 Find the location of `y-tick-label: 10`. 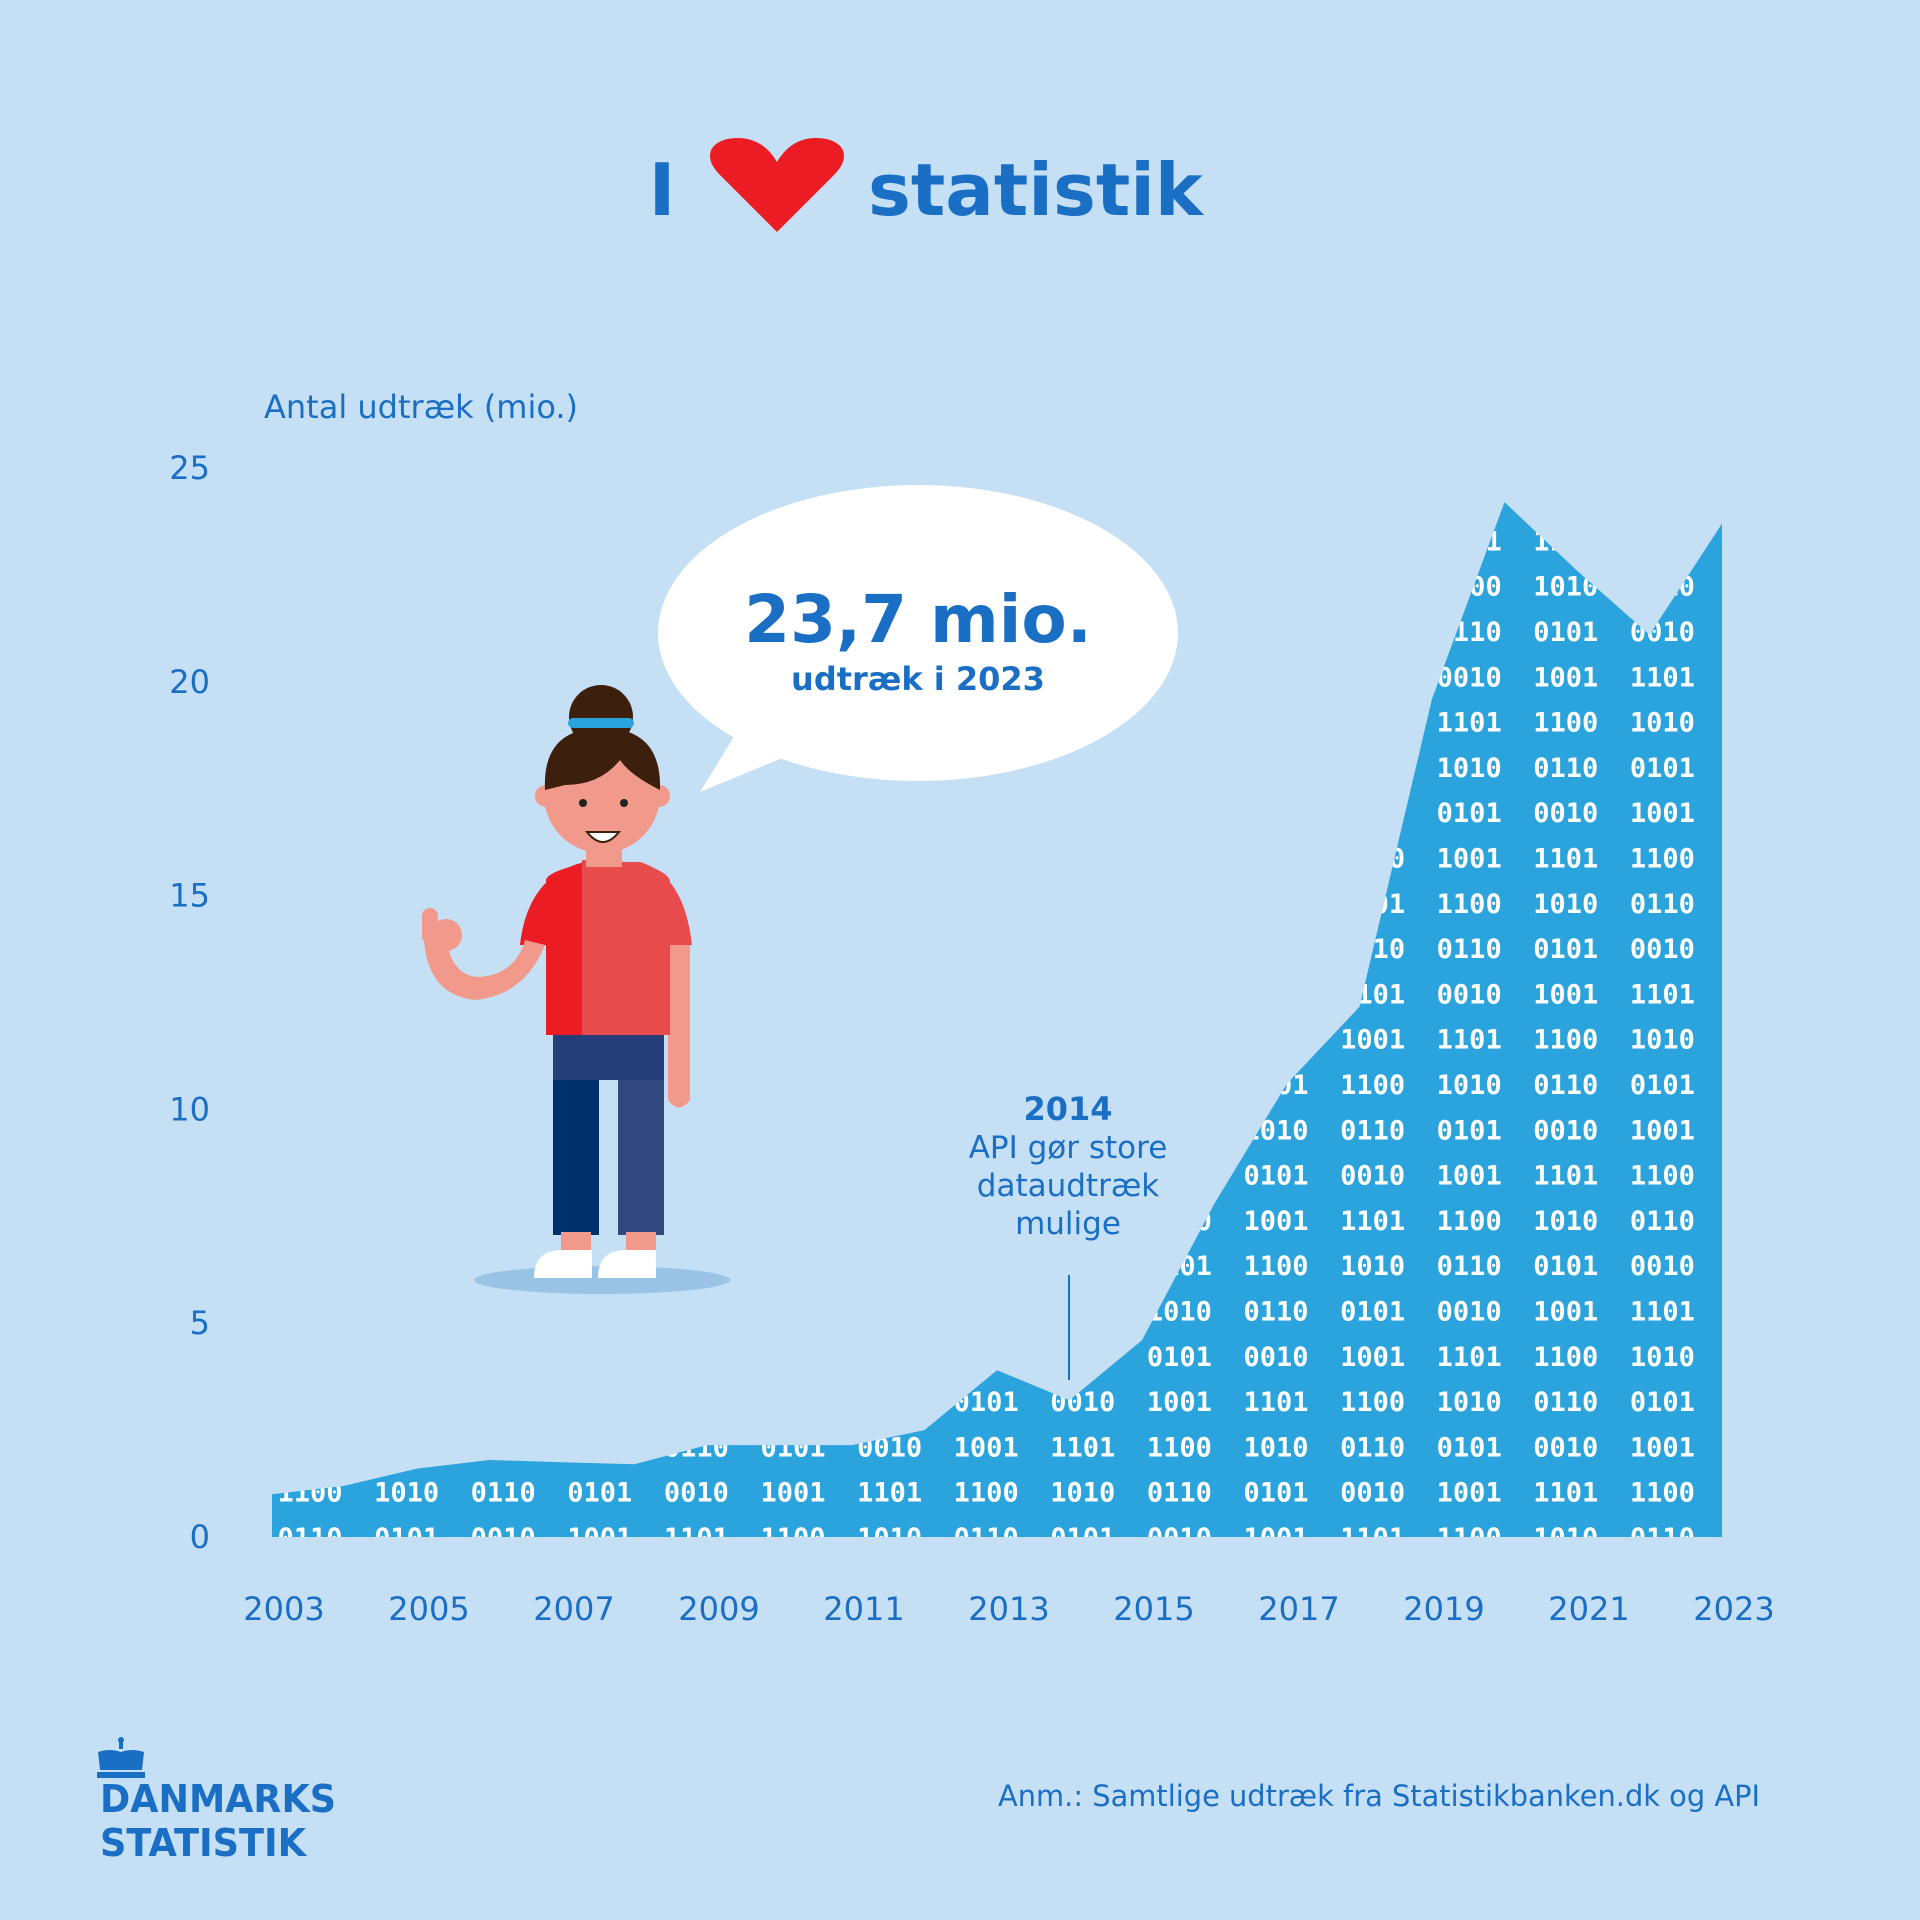

y-tick-label: 10 is located at coordinates (189, 1109).